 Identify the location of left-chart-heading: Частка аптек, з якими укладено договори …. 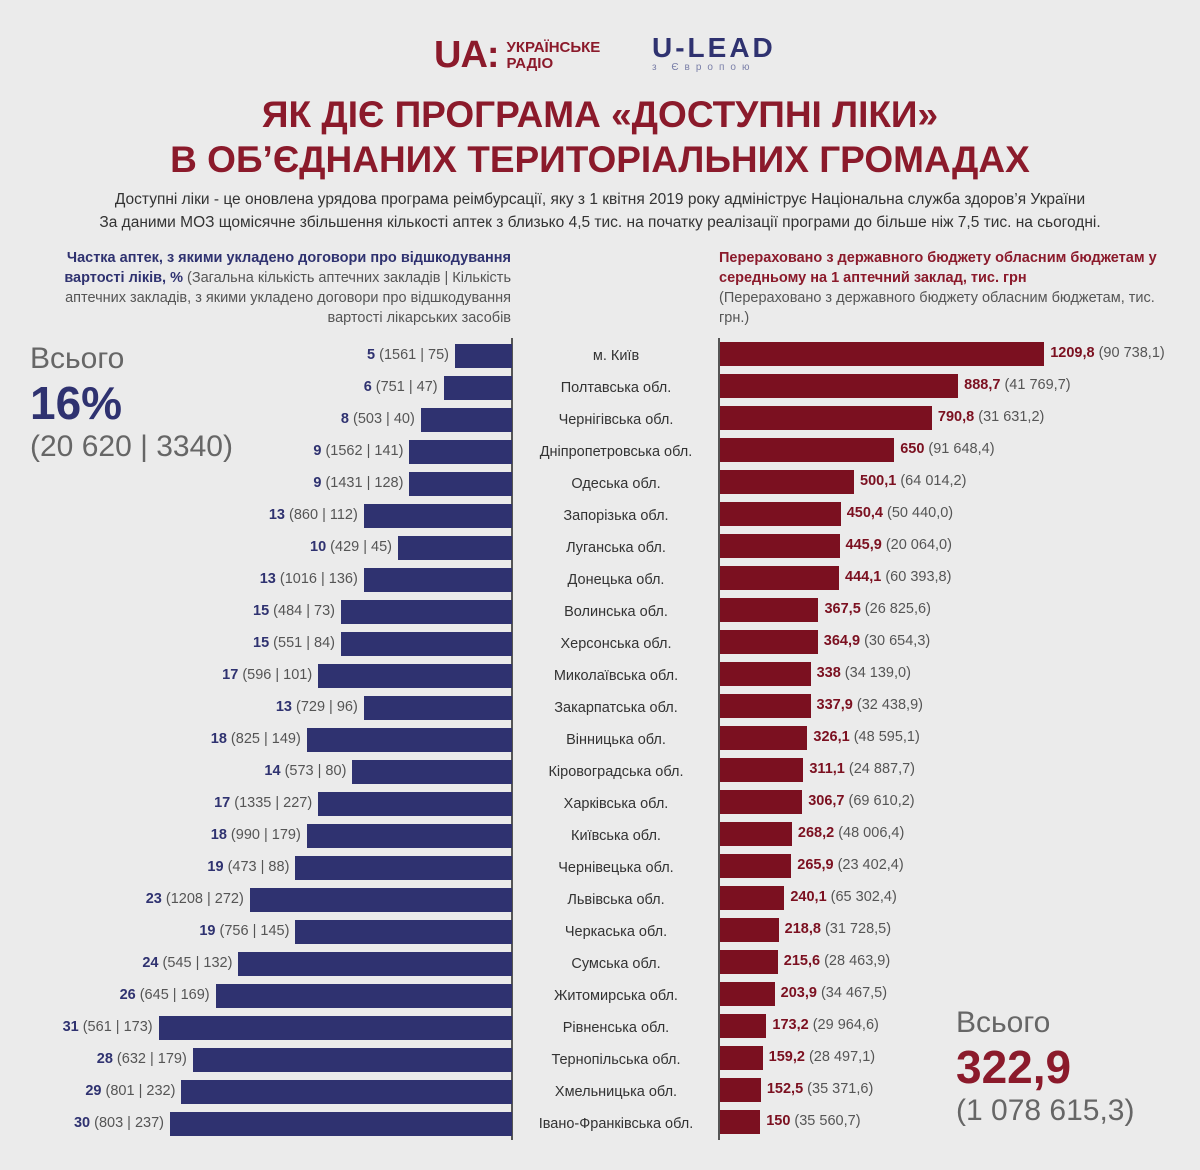
(265, 288).